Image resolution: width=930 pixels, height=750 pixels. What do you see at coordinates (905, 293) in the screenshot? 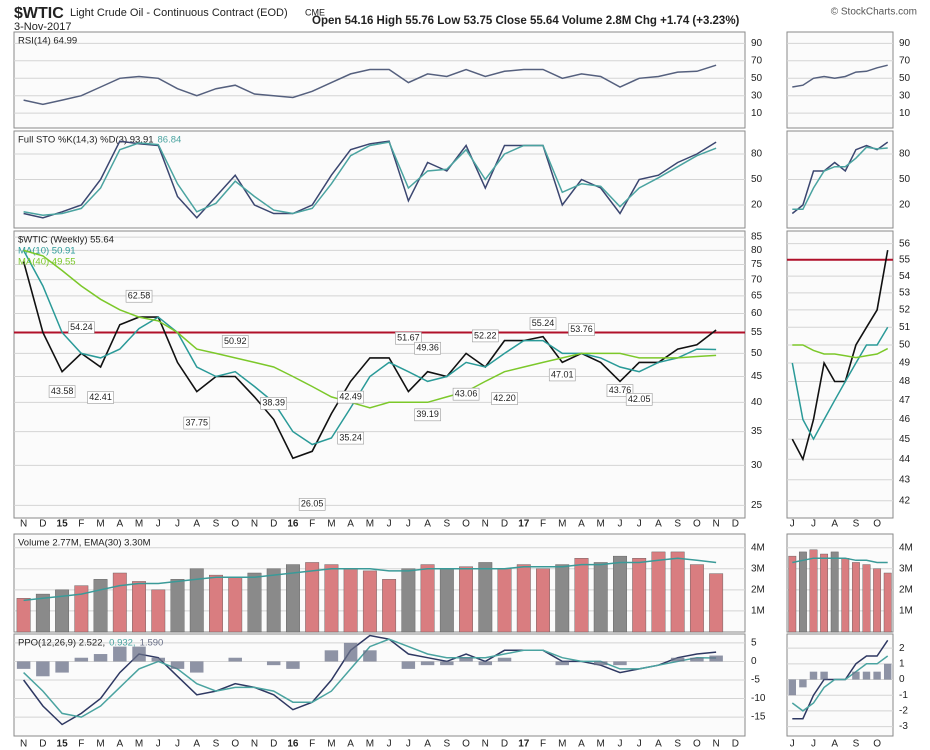
I see `y-tick-label: 53` at bounding box center [905, 293].